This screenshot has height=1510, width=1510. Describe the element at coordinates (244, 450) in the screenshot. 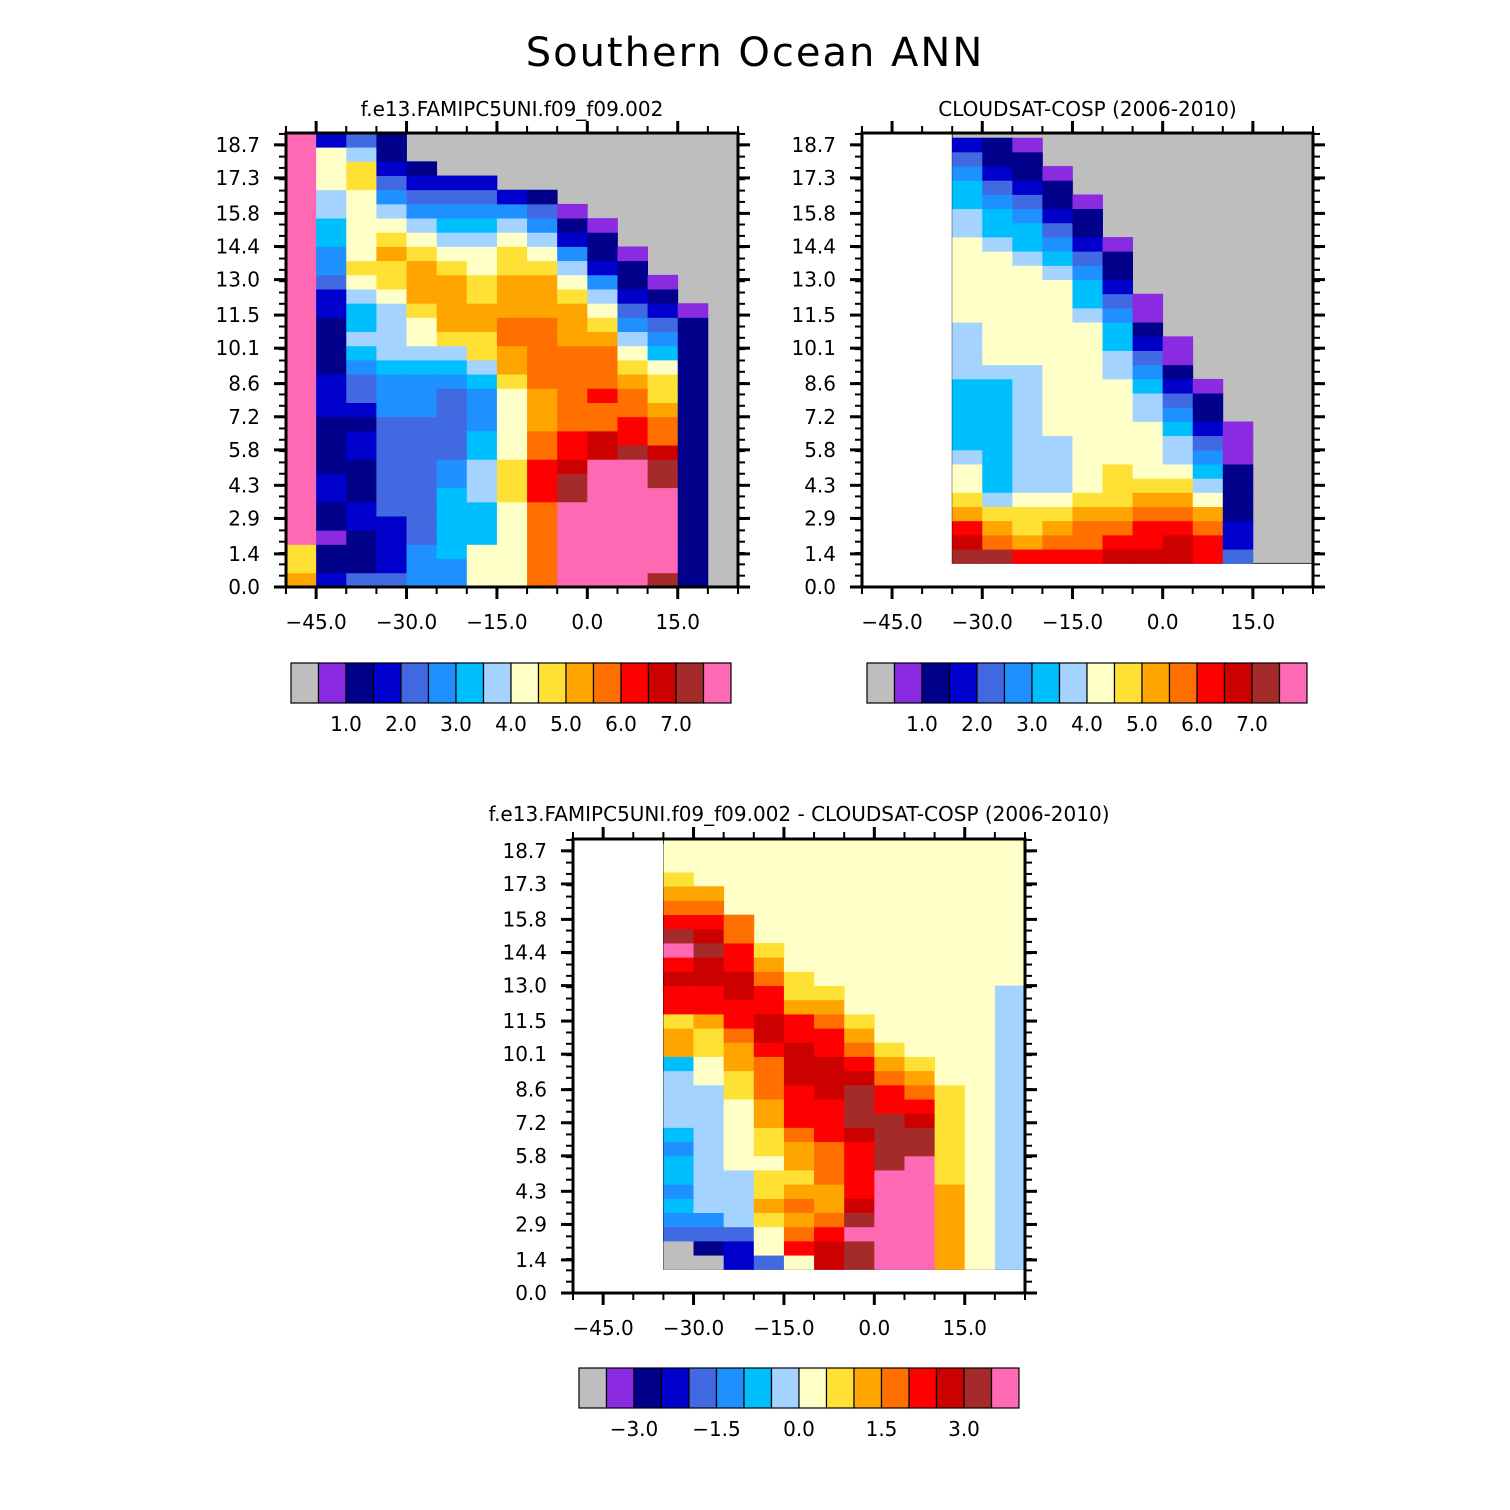

I see `y-tick-label: 5.8` at that location.